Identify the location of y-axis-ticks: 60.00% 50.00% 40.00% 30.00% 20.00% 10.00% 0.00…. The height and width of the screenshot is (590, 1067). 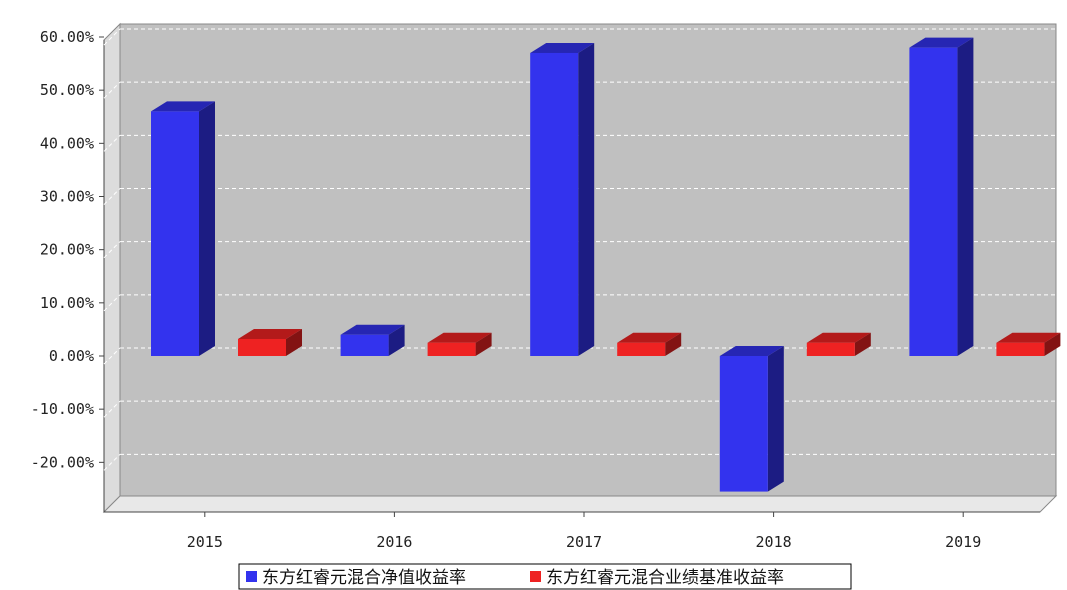
(67, 249).